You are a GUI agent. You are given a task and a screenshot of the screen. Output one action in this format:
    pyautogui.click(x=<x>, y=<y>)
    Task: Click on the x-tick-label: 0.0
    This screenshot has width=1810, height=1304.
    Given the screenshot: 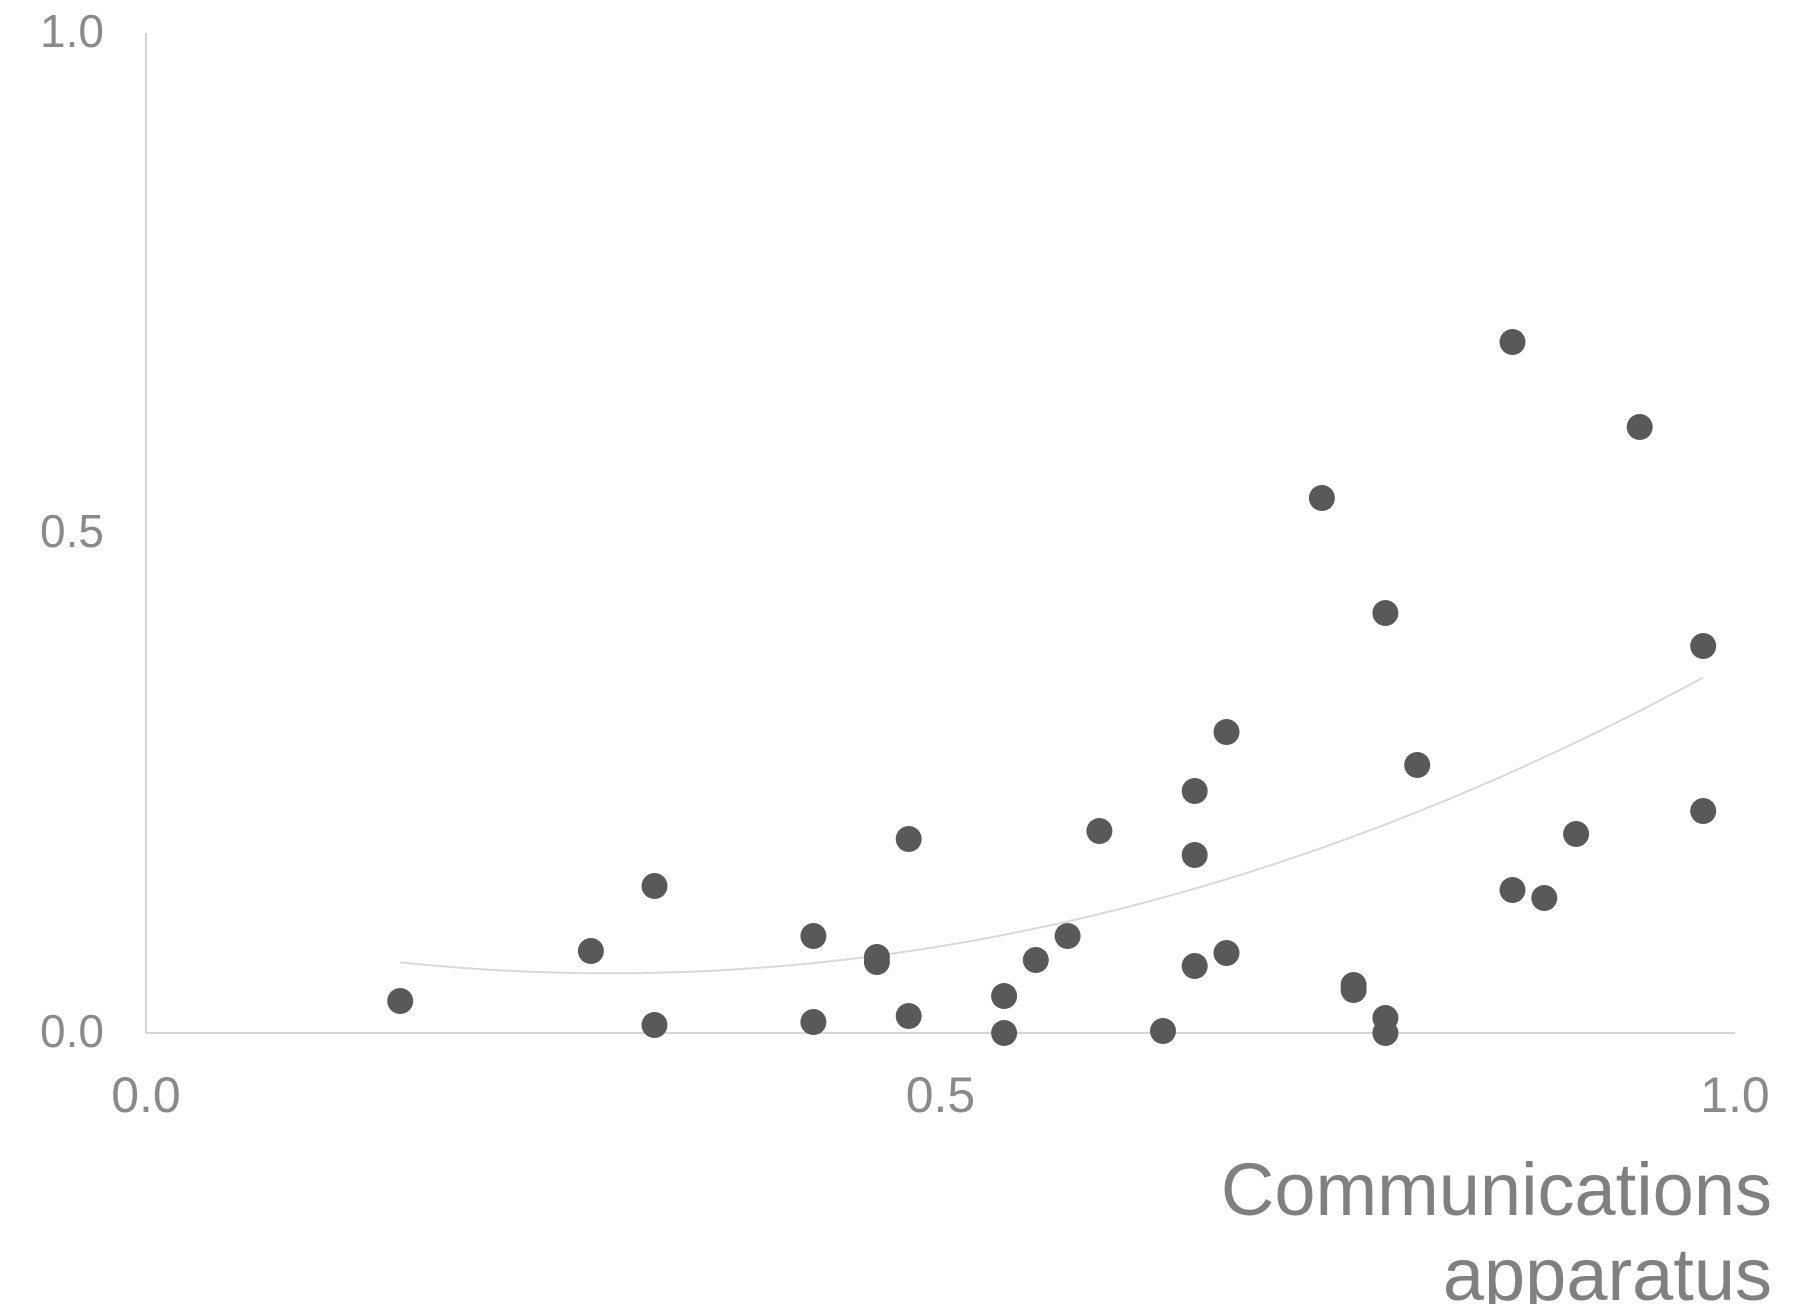 What is the action you would take?
    pyautogui.click(x=146, y=1095)
    